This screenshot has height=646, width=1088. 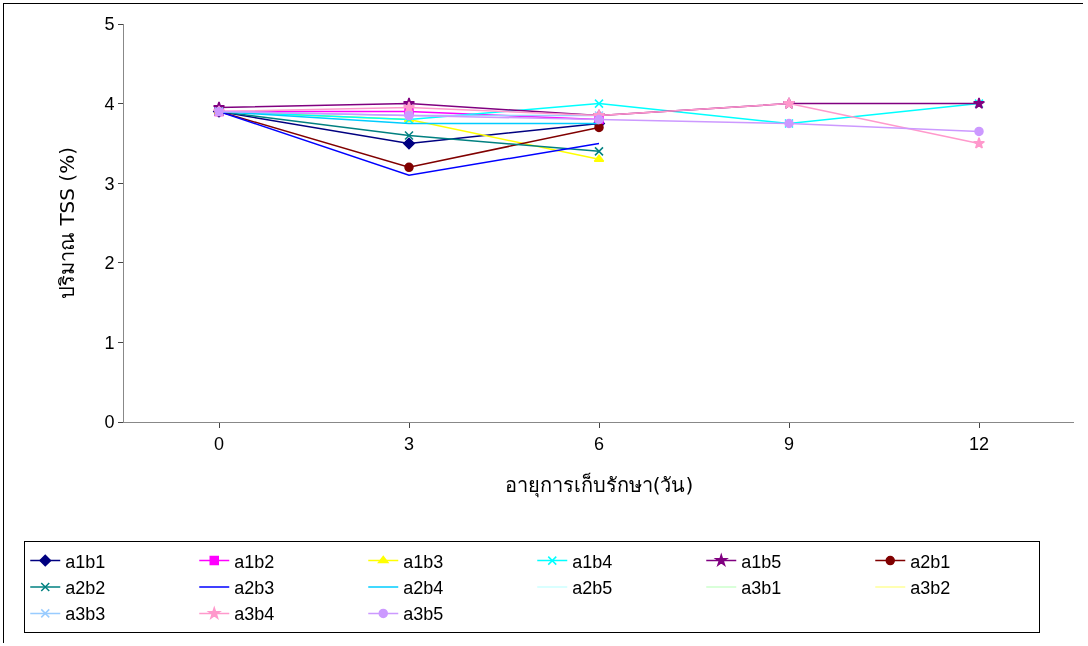 What do you see at coordinates (219, 443) in the screenshot?
I see `x-tick-label: 0` at bounding box center [219, 443].